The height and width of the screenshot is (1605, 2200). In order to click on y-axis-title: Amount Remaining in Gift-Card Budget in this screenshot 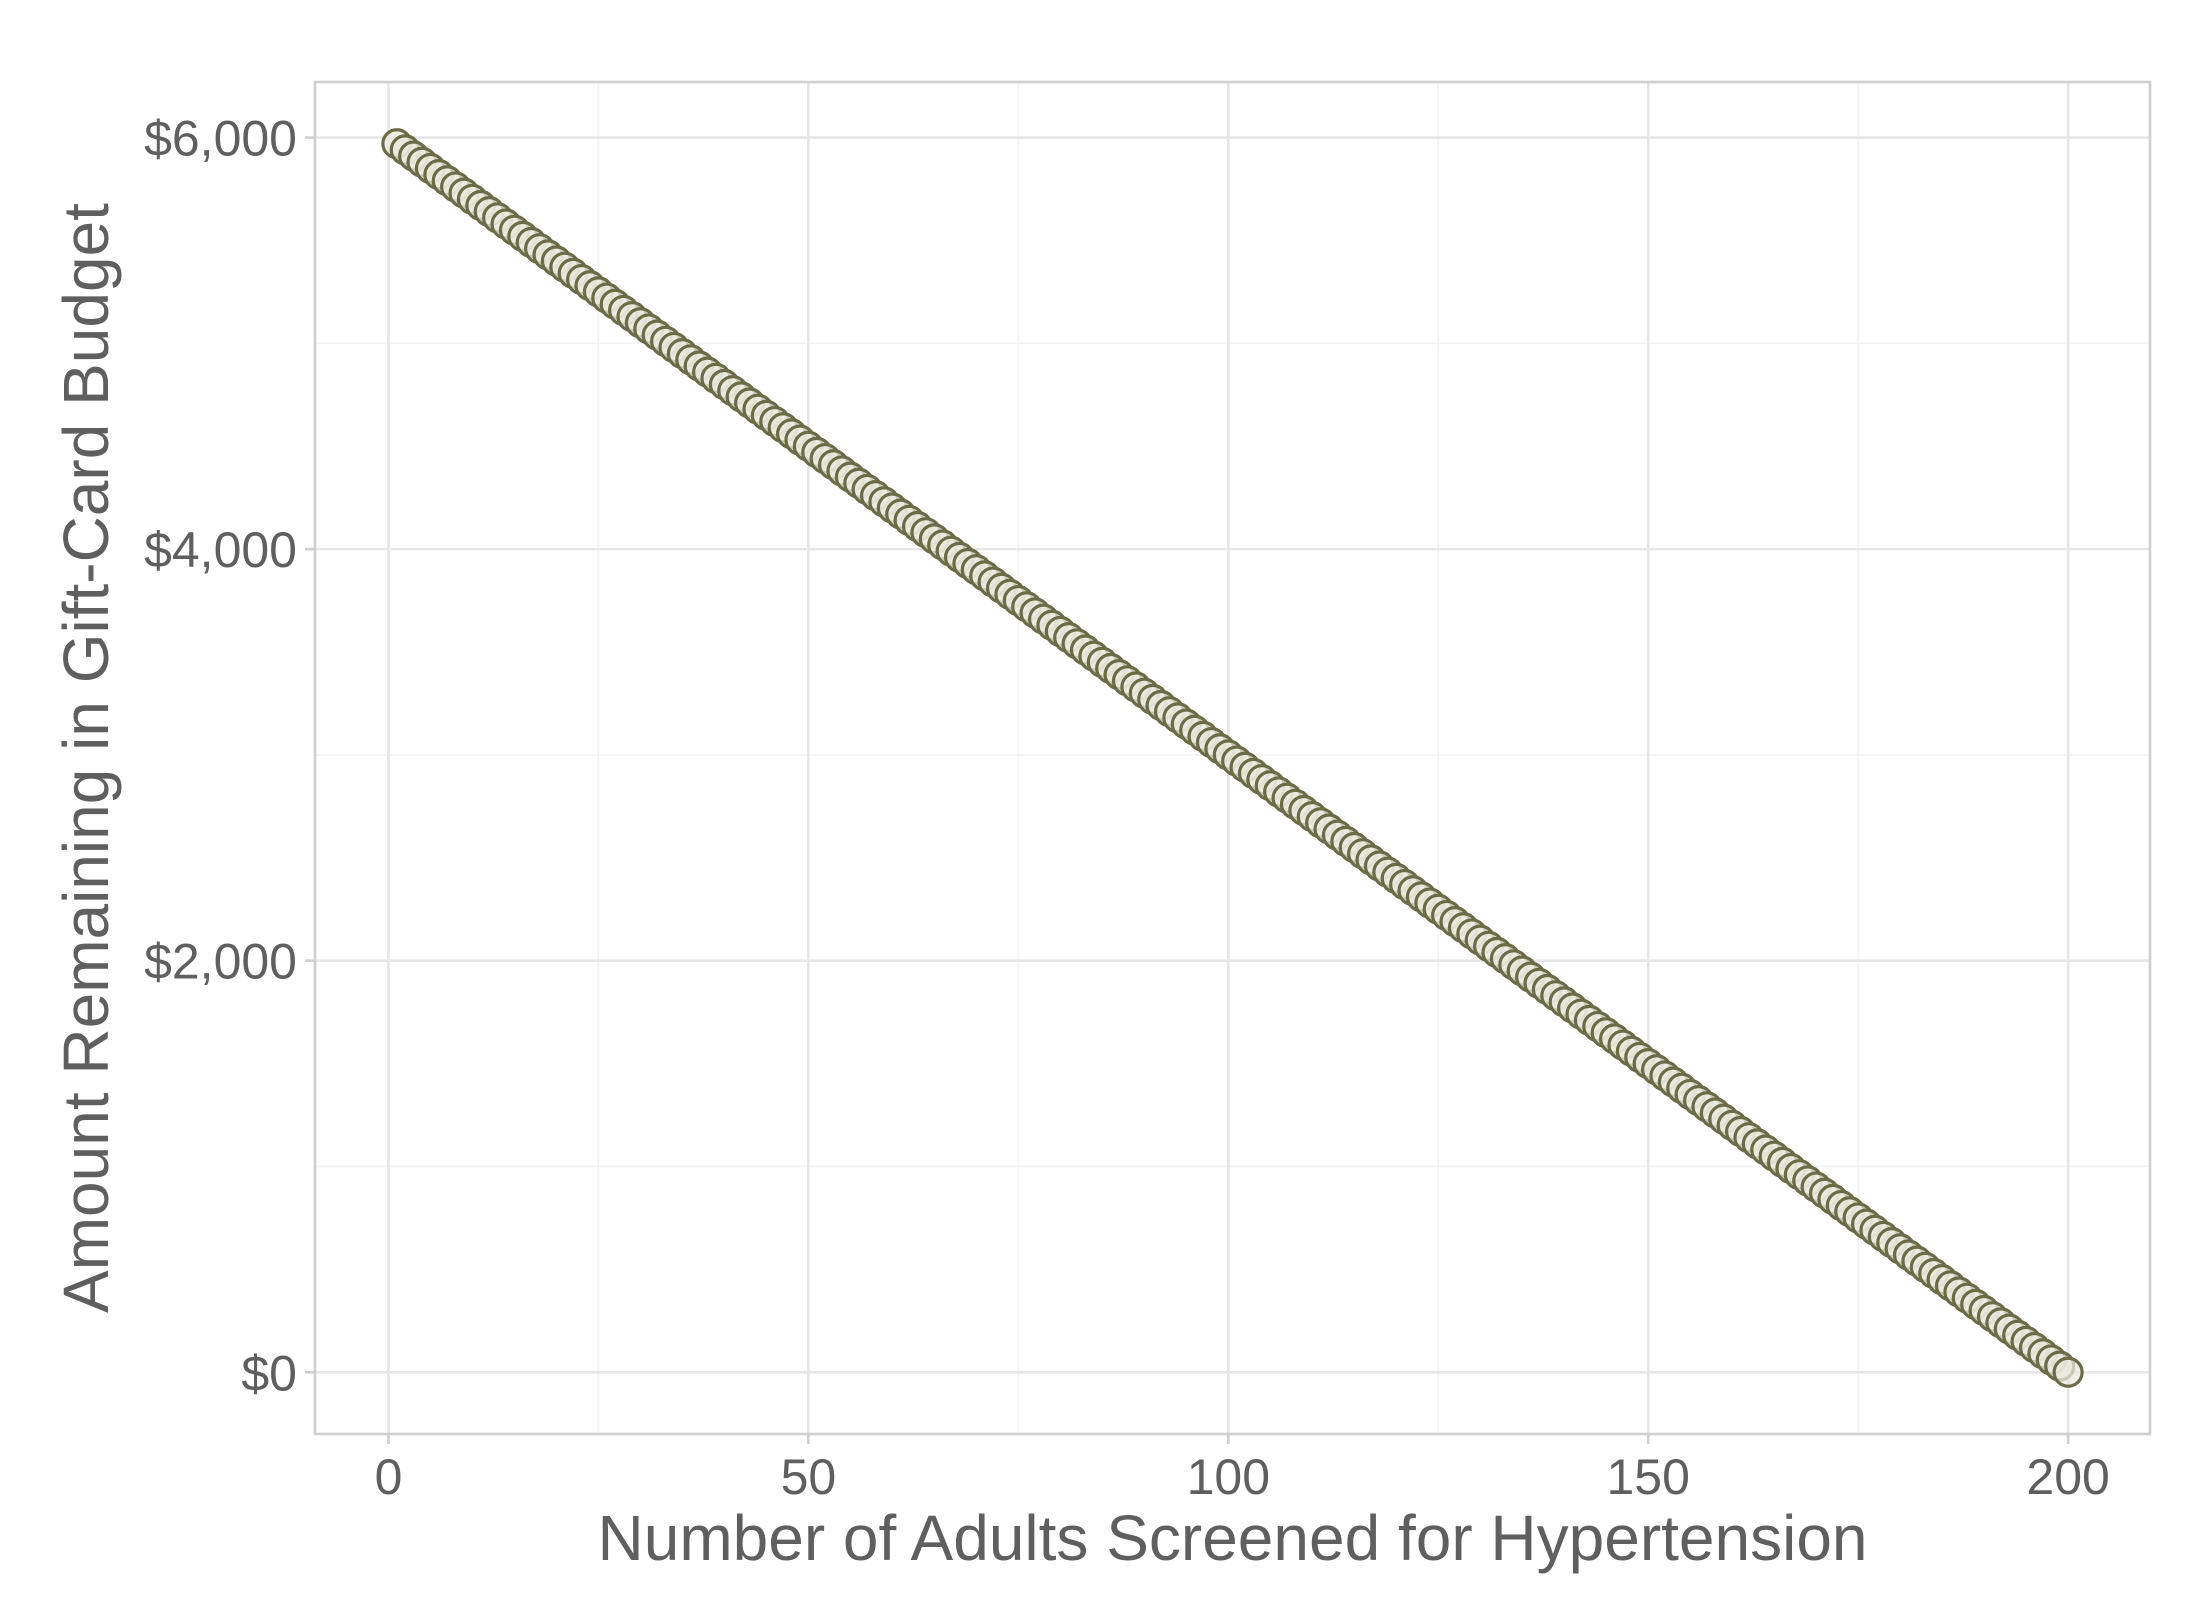, I will do `click(86, 758)`.